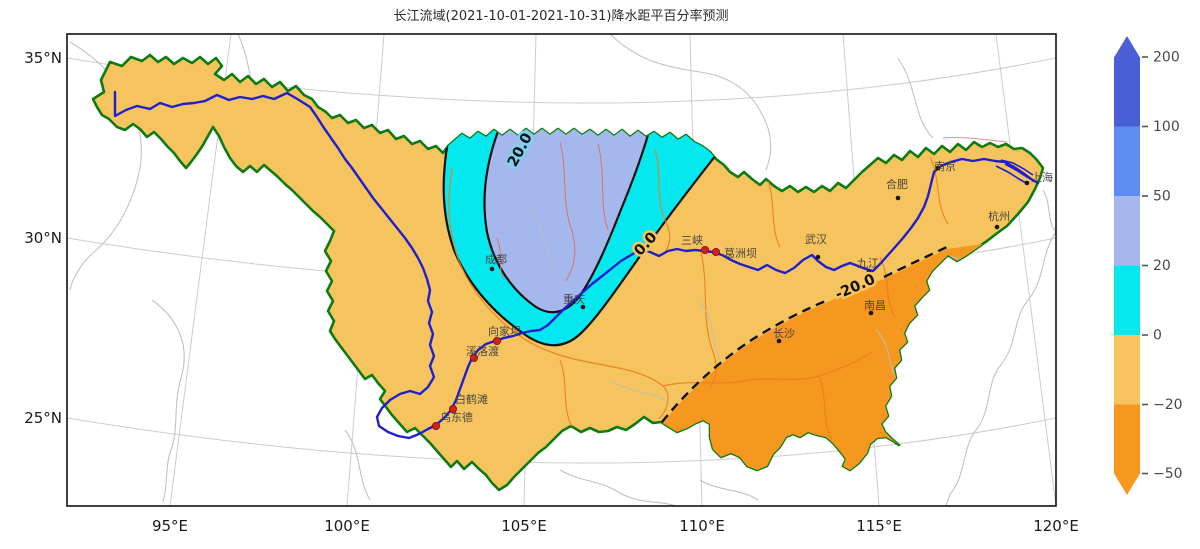 This screenshot has height=549, width=1200. I want to click on dam-label-wudongde: 乌东德, so click(456, 417).